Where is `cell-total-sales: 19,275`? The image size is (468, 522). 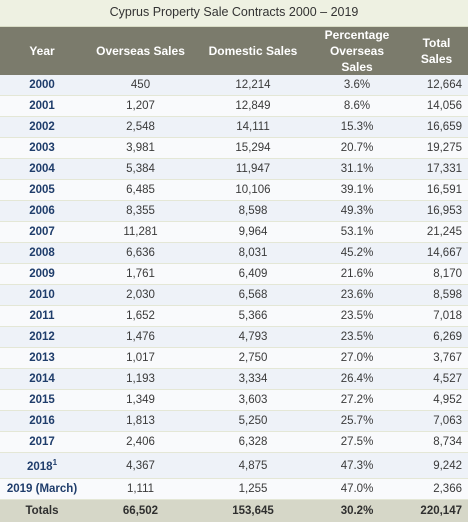
cell-total-sales: 19,275 is located at coordinates (436, 148).